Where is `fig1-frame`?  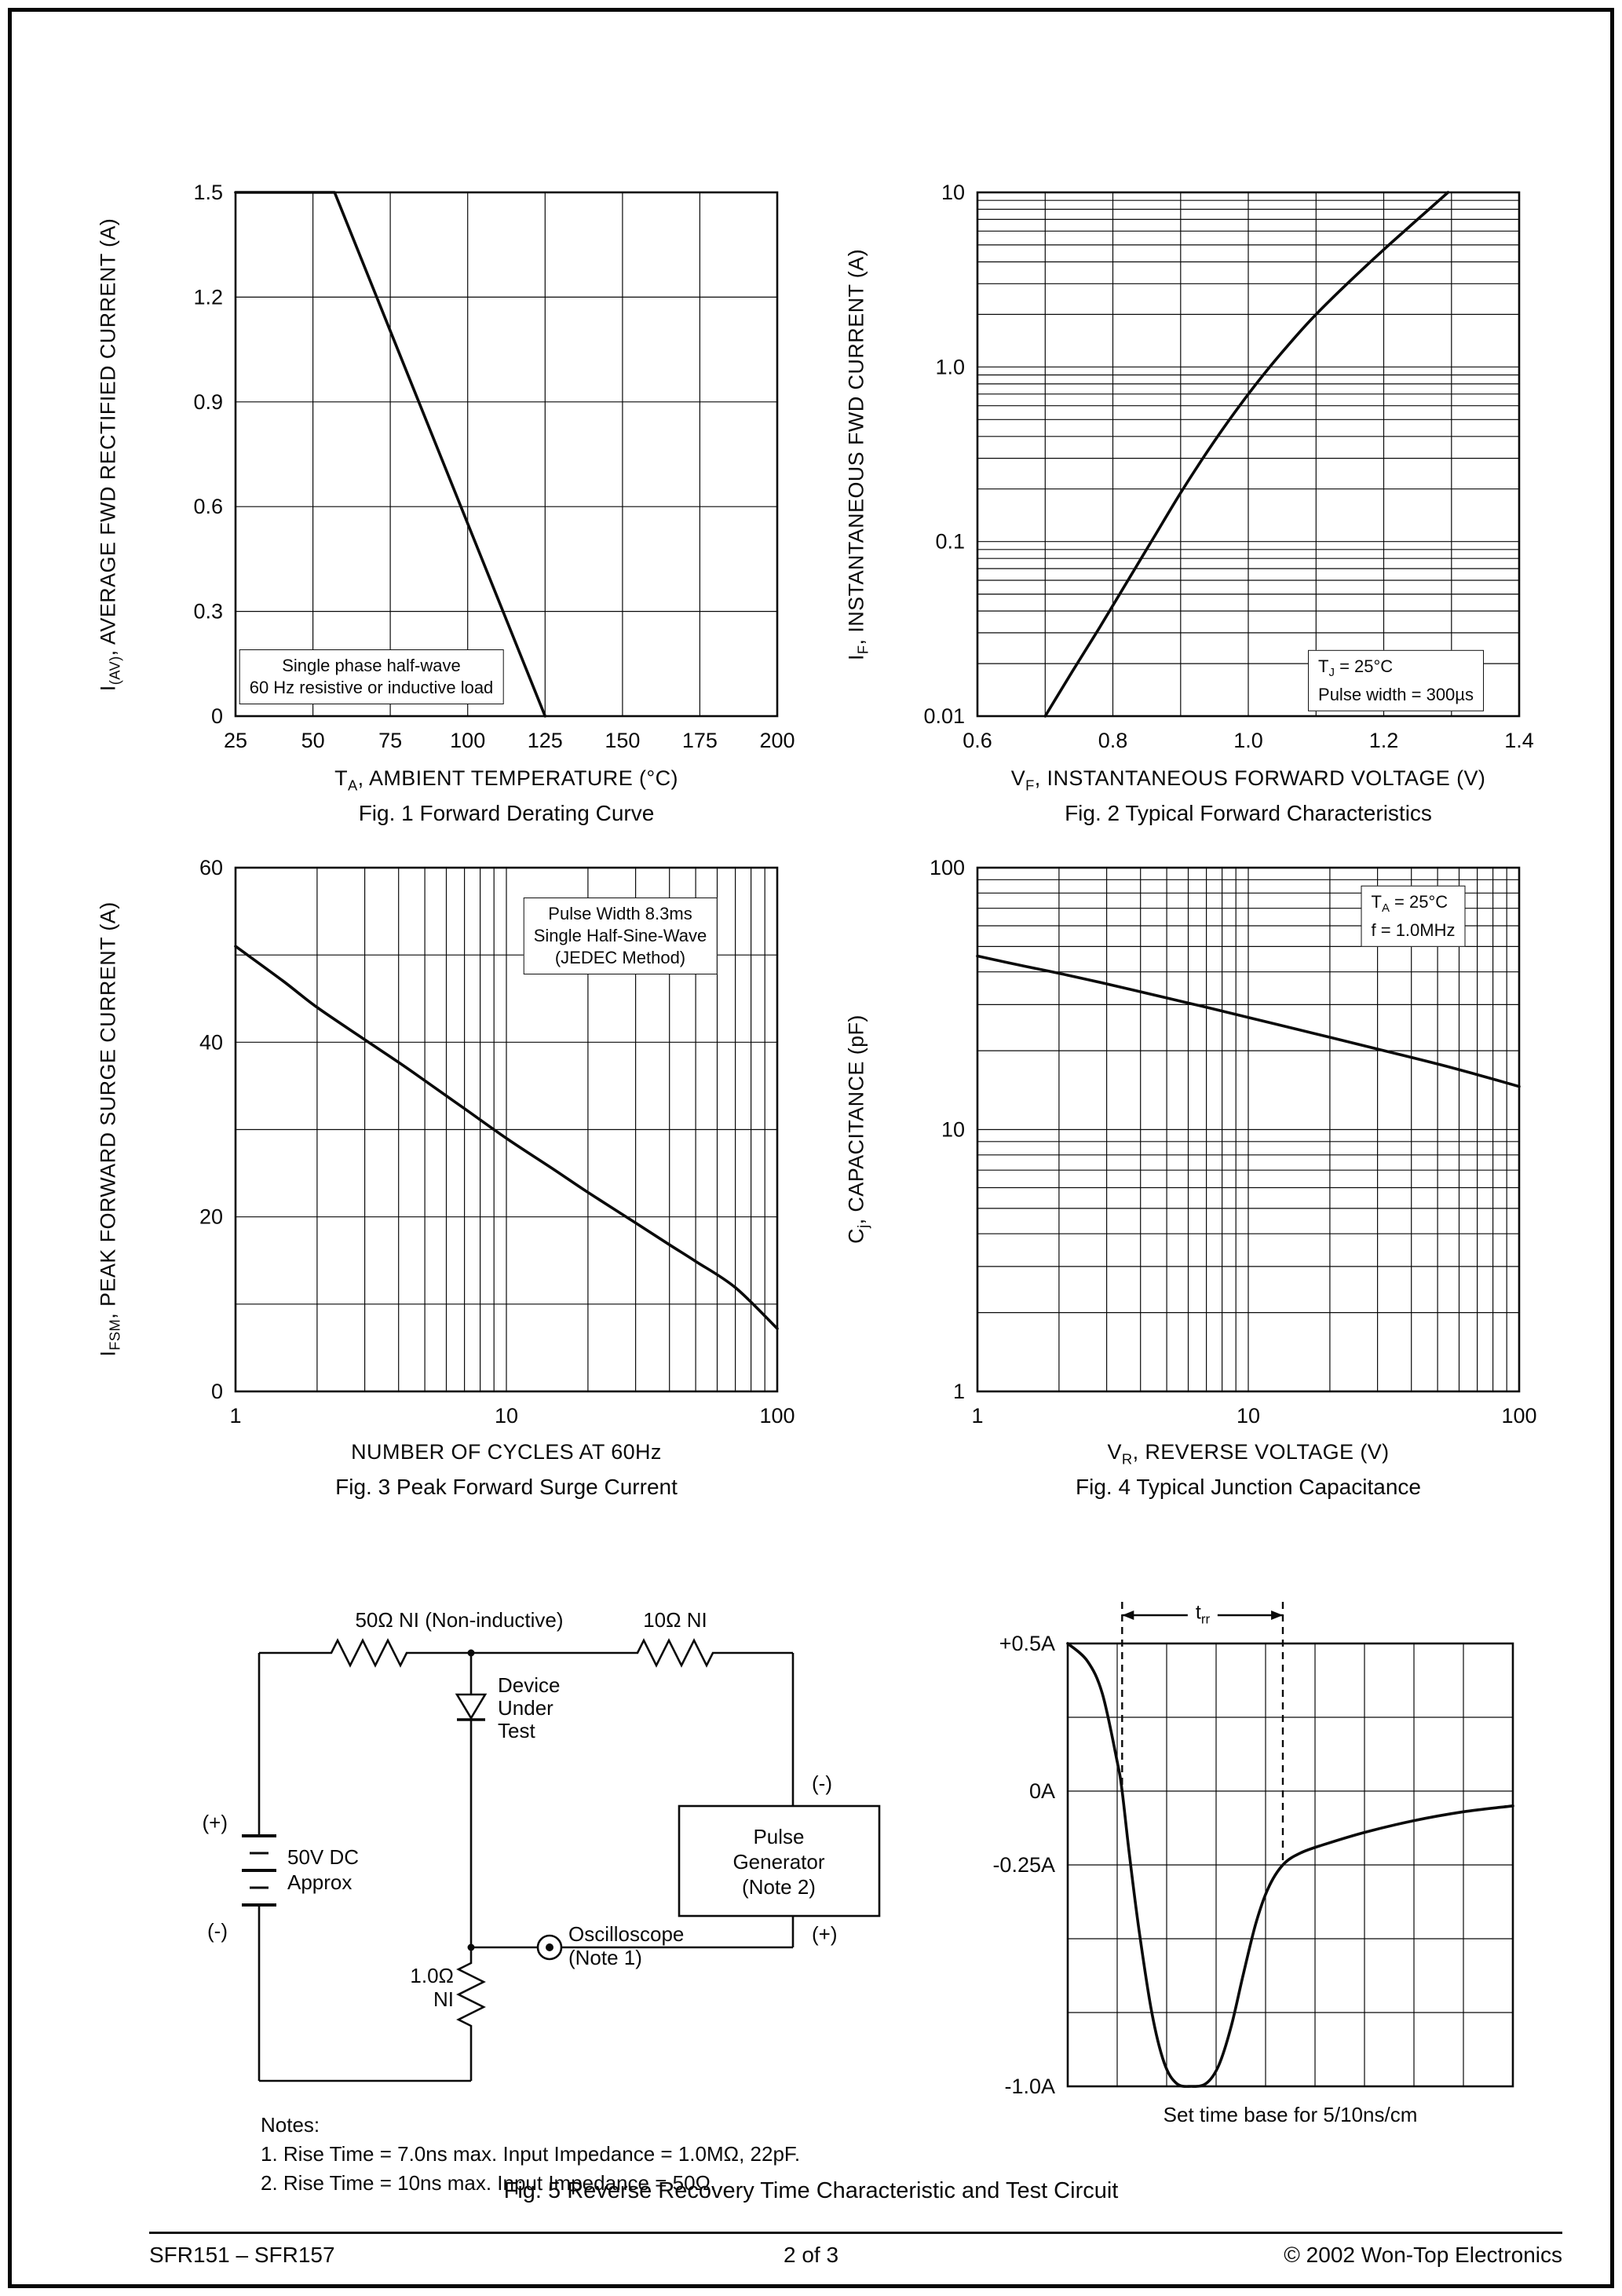
fig1-frame is located at coordinates (506, 455).